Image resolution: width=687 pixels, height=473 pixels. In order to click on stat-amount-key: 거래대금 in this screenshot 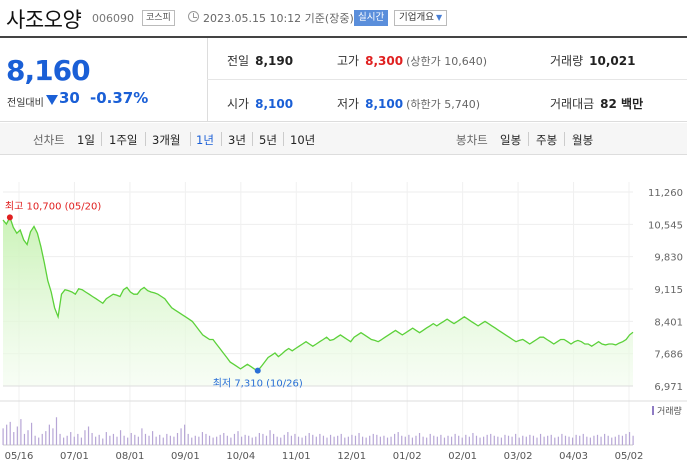, I will do `click(572, 104)`.